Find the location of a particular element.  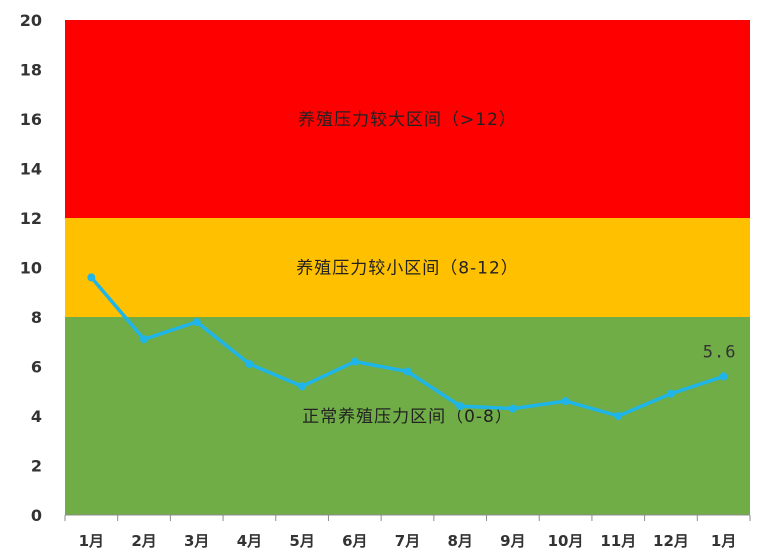

y-tick-label: 20 is located at coordinates (31, 20).